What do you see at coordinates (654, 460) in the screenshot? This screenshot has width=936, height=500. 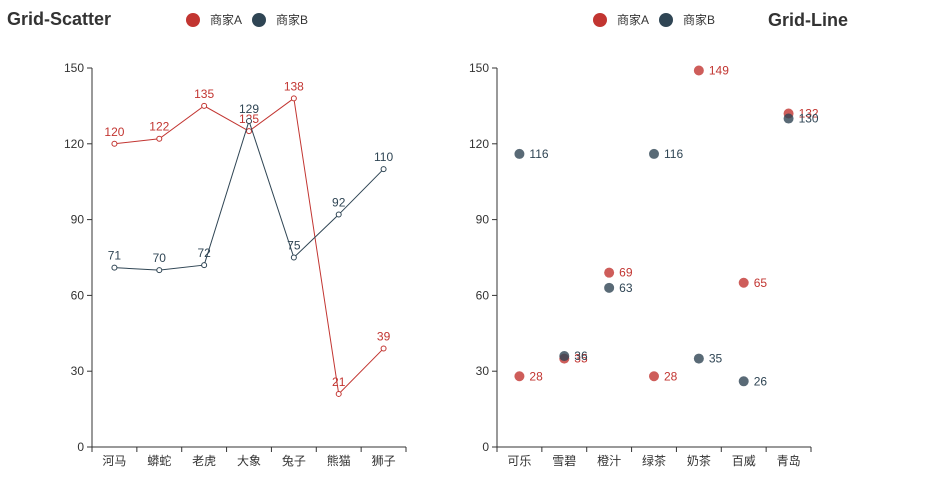 I see `x-tick-label: 绿茶` at bounding box center [654, 460].